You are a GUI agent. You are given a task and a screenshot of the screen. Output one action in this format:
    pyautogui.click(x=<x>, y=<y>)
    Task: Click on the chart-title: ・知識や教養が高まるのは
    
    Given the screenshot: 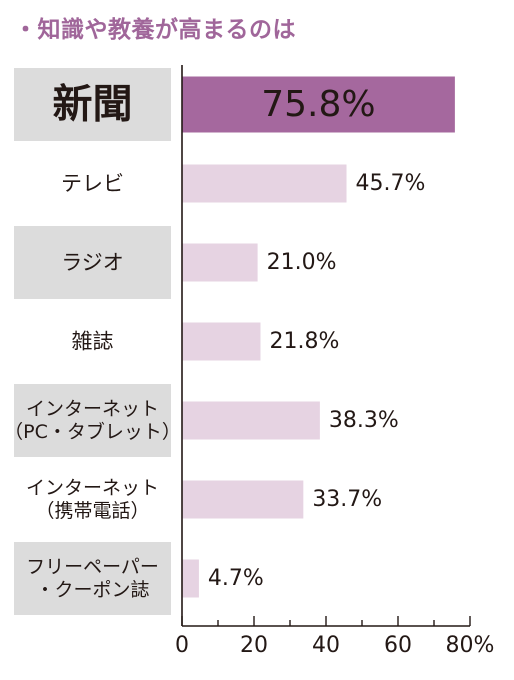 What is the action you would take?
    pyautogui.click(x=155, y=30)
    